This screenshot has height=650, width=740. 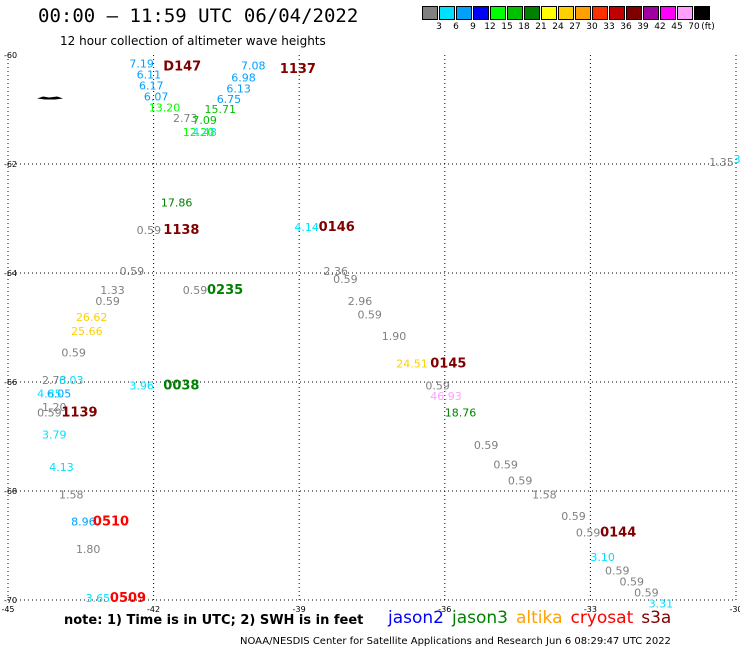 I want to click on wave-height-label: 13.20, so click(x=165, y=107).